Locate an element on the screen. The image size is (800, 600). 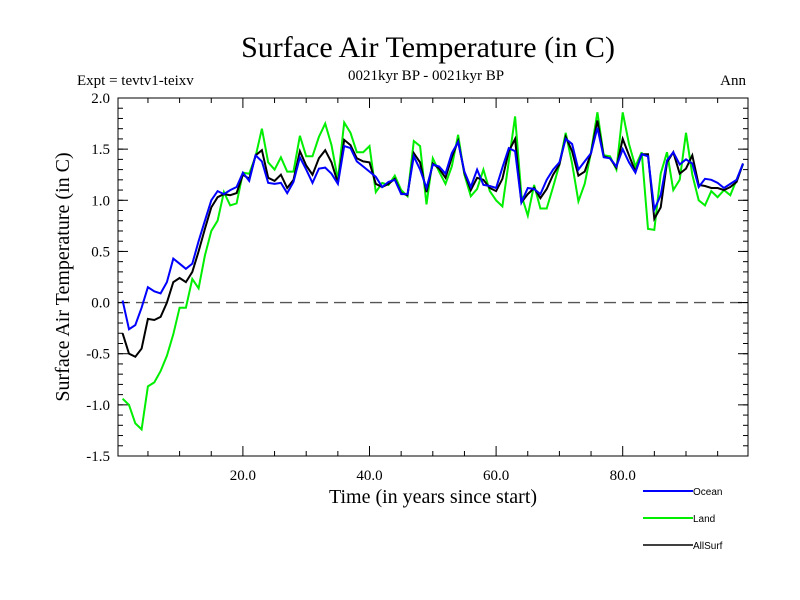
y-tick-label: 2.0 is located at coordinates (100, 99).